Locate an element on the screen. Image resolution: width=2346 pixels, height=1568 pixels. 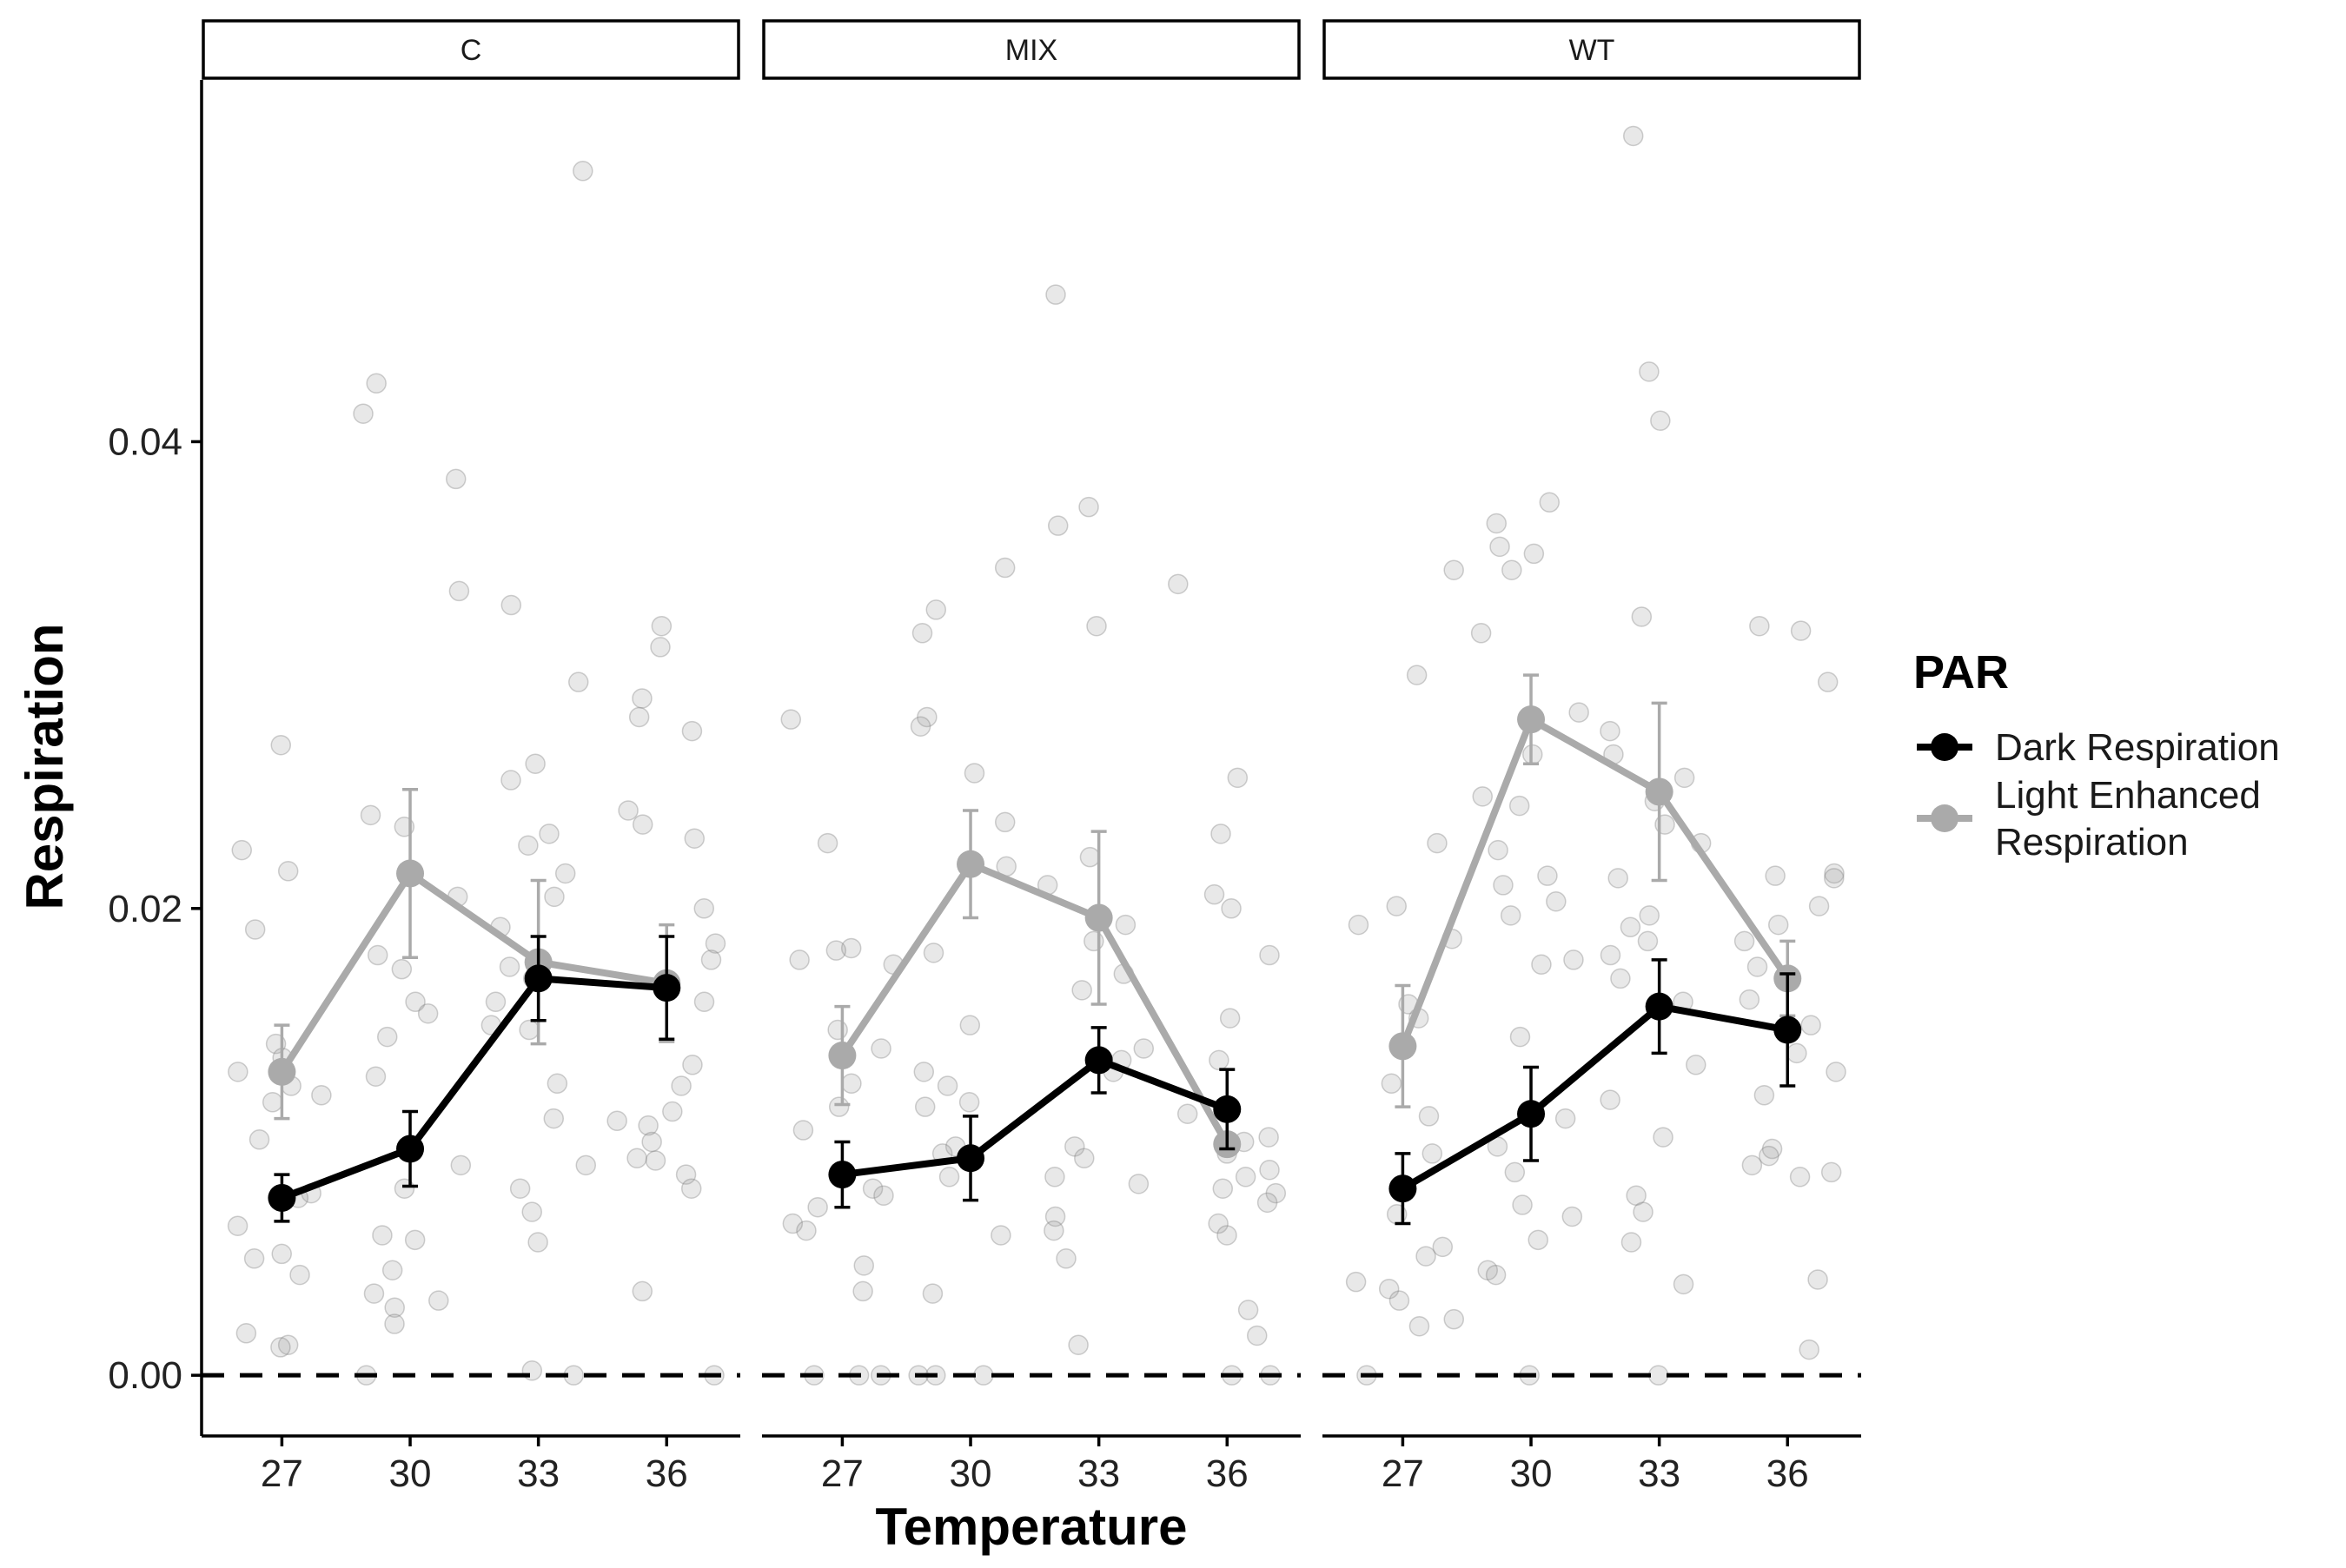
x-tick-label: 27 is located at coordinates (842, 1473).